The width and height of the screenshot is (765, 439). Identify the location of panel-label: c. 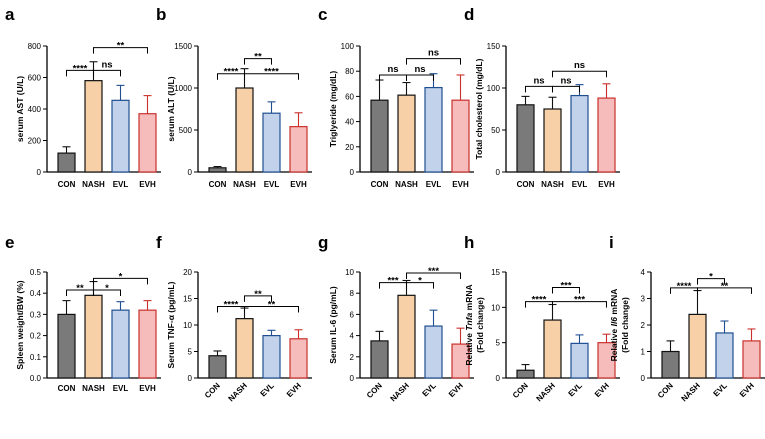
(322, 14).